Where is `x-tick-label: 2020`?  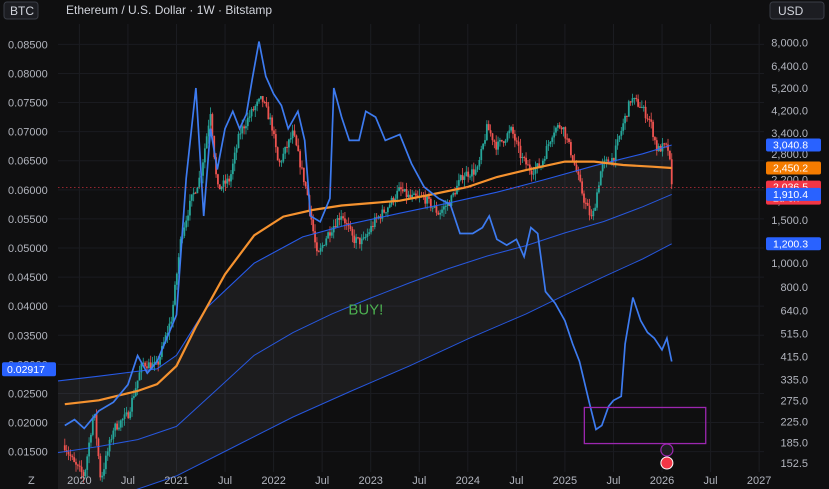
x-tick-label: 2020 is located at coordinates (79, 481).